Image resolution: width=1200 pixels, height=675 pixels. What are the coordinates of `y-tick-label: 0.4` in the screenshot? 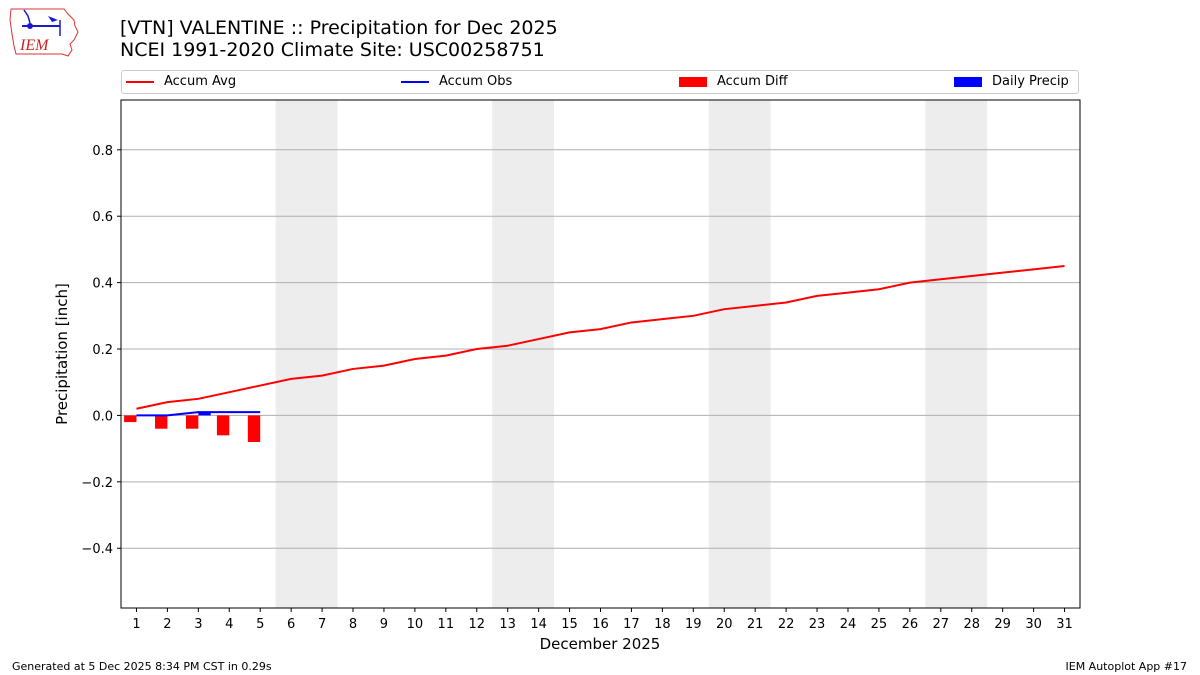 It's located at (102, 284).